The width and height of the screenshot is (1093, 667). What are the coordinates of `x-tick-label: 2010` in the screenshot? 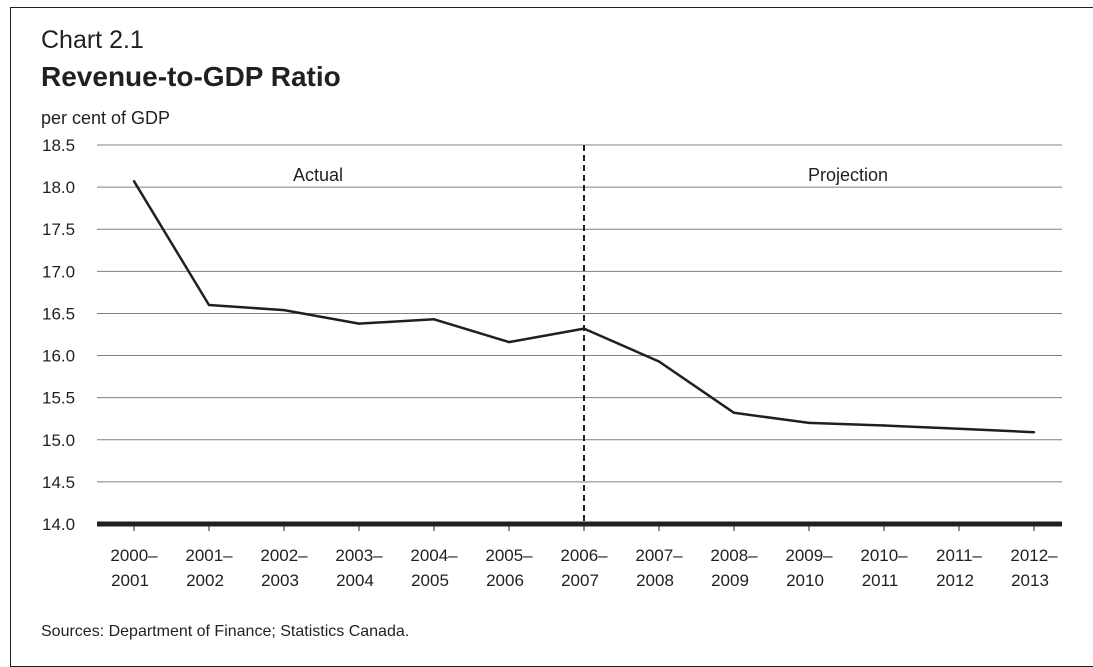 It's located at (805, 580).